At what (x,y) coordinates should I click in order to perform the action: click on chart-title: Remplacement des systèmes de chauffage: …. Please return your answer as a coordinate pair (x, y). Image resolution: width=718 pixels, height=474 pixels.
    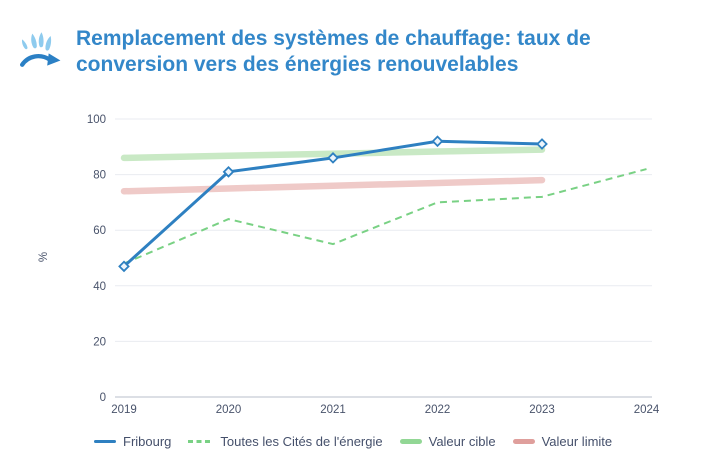
    Looking at the image, I should click on (388, 52).